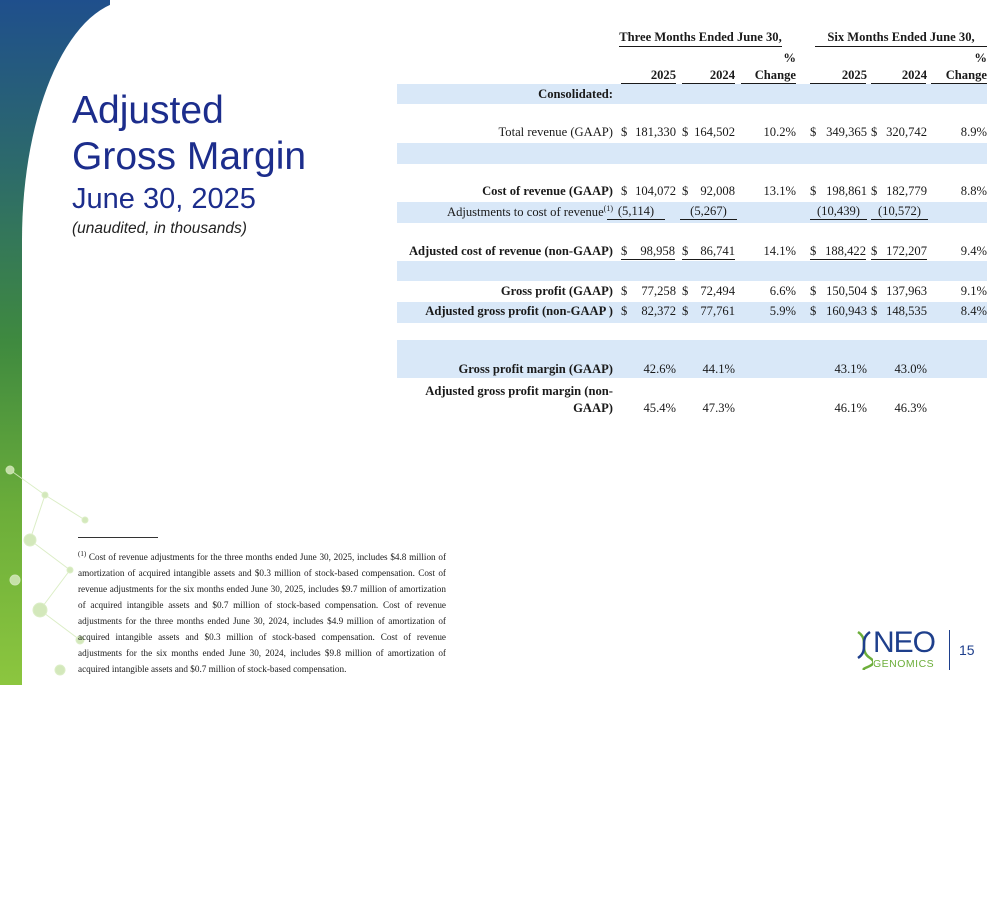 The width and height of the screenshot is (1000, 900). What do you see at coordinates (164, 199) in the screenshot?
I see `page-title-date: June 30, 2025` at bounding box center [164, 199].